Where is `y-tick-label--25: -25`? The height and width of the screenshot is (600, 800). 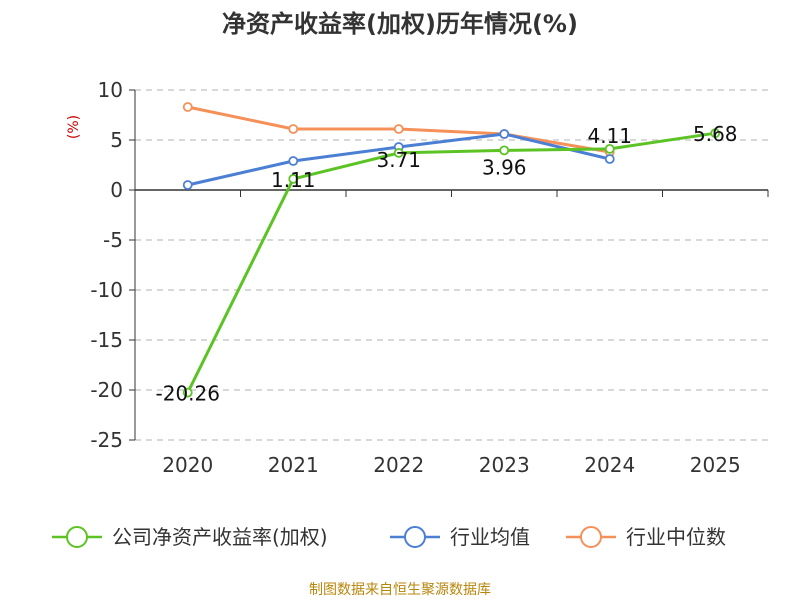
y-tick-label--25: -25 is located at coordinates (106, 440).